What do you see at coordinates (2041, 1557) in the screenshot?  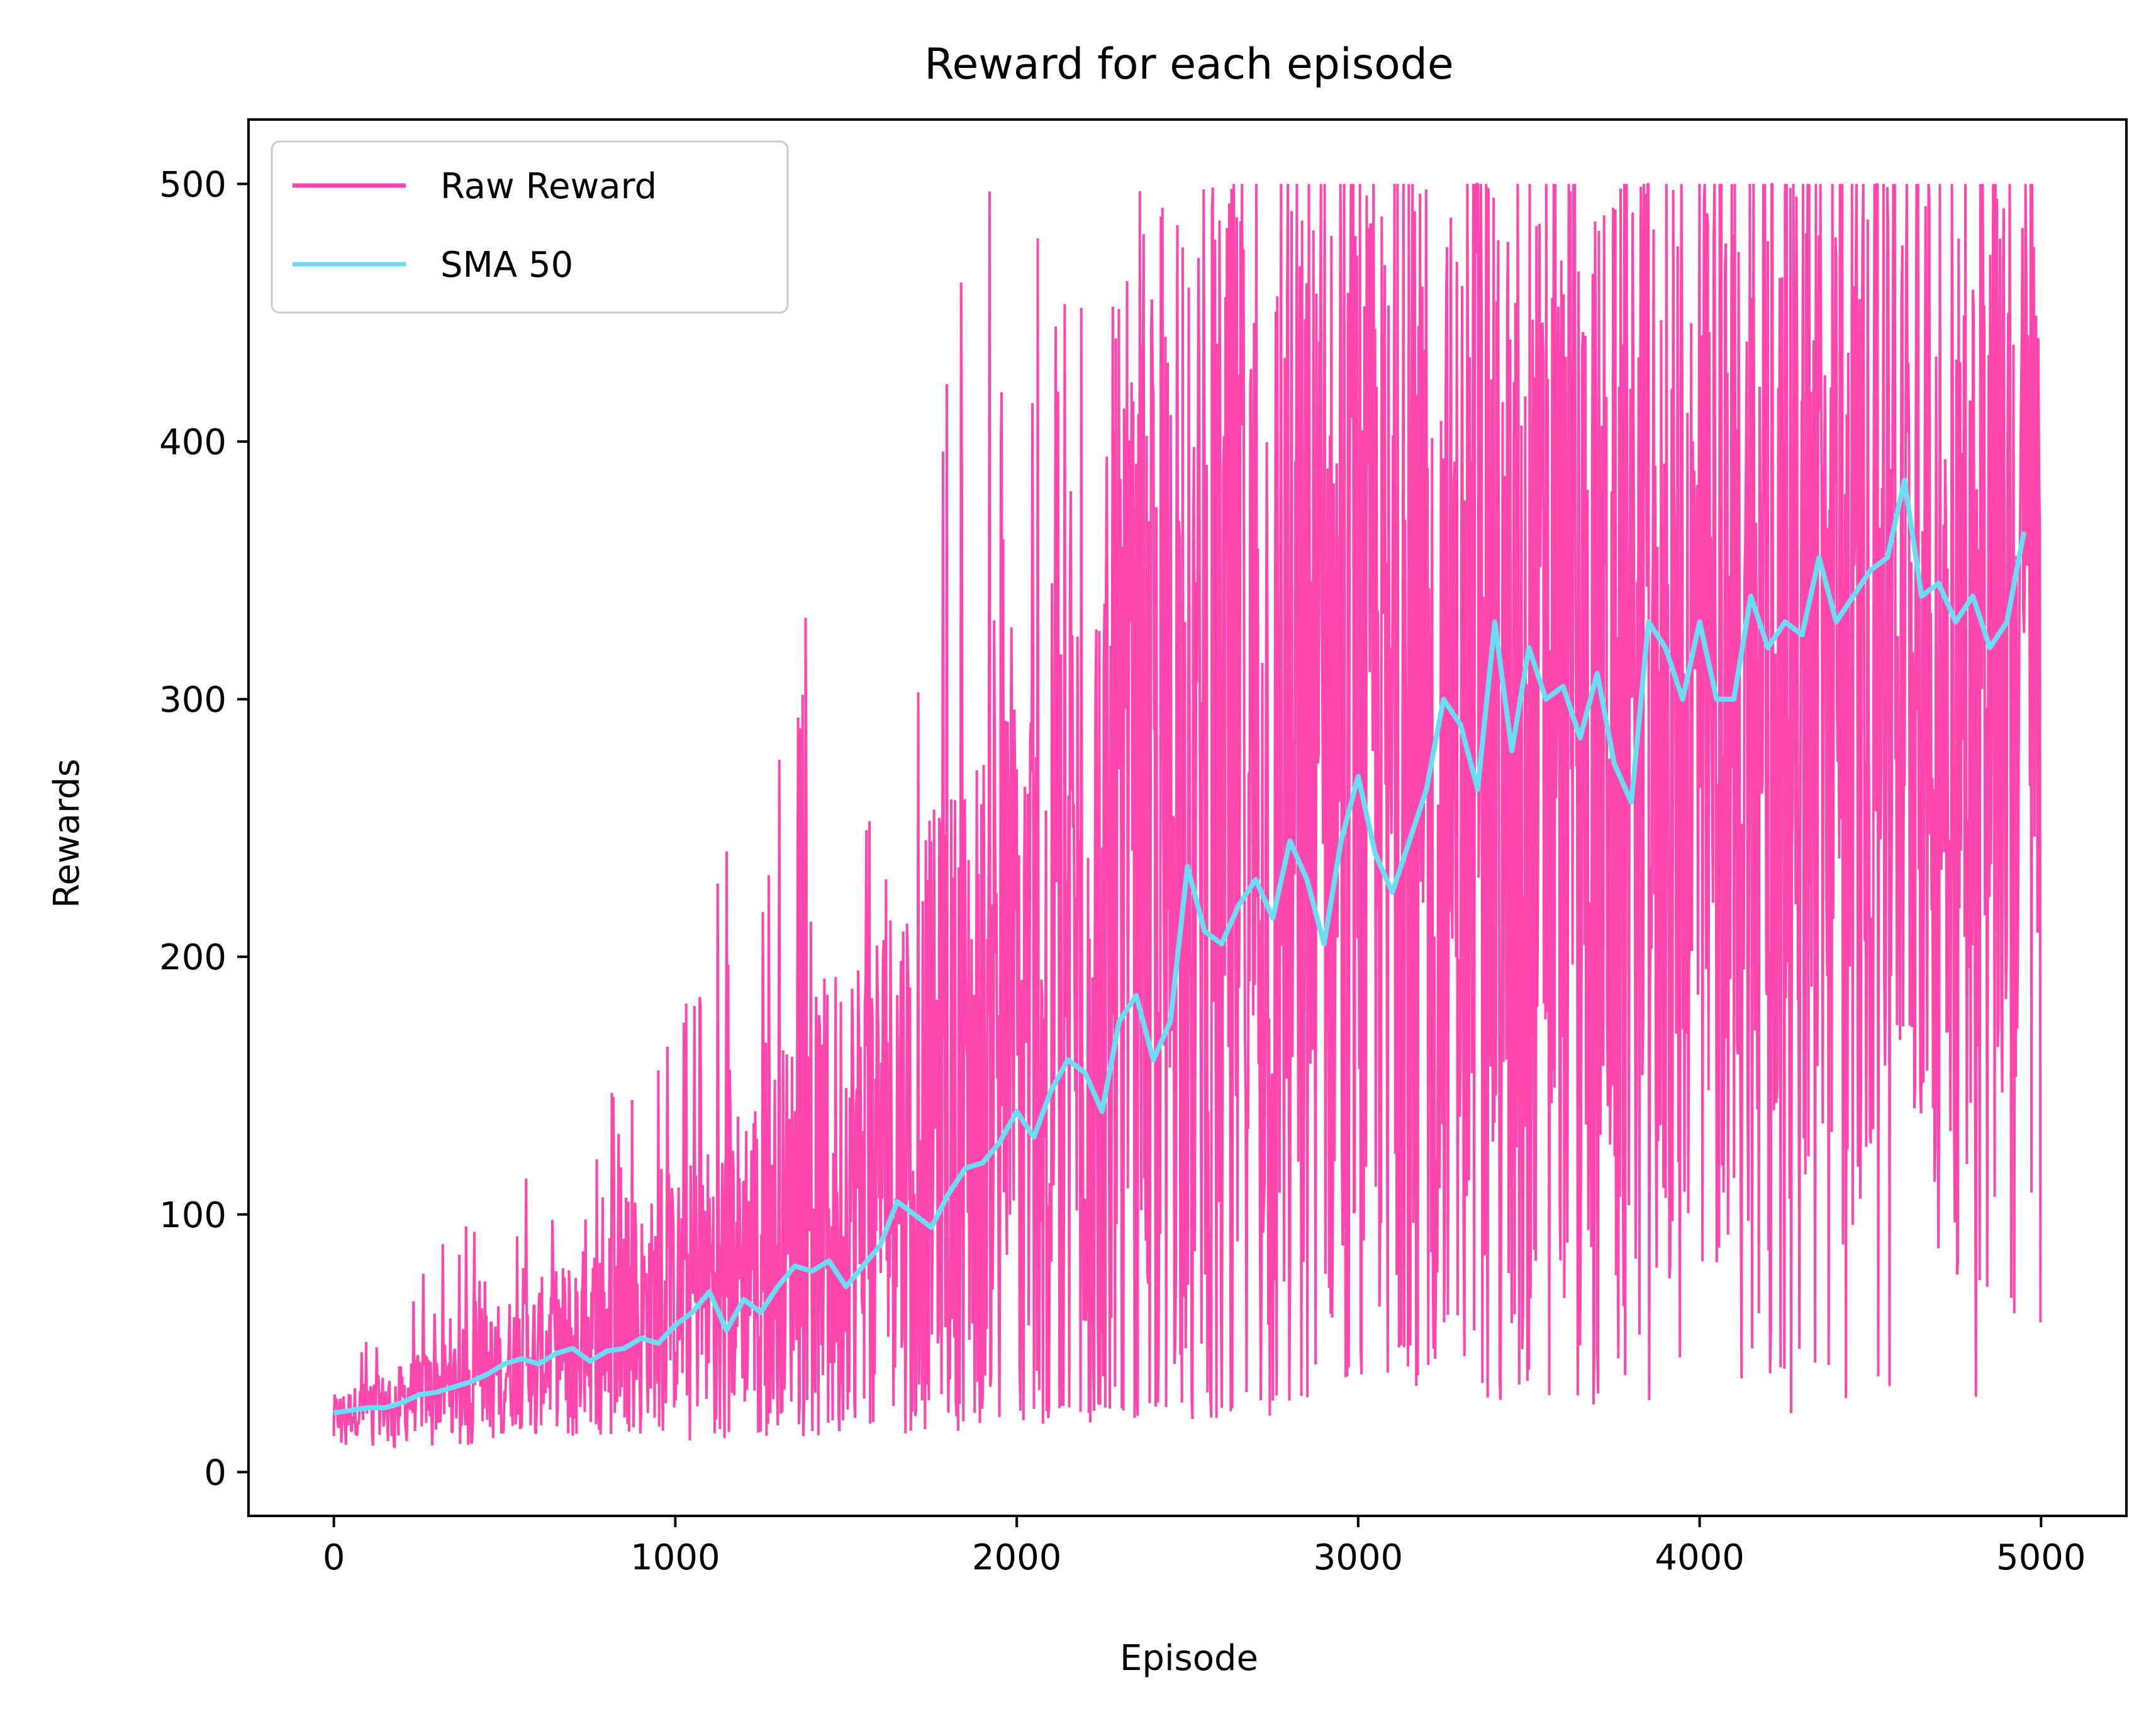 I see `x-tick-label: 5000` at bounding box center [2041, 1557].